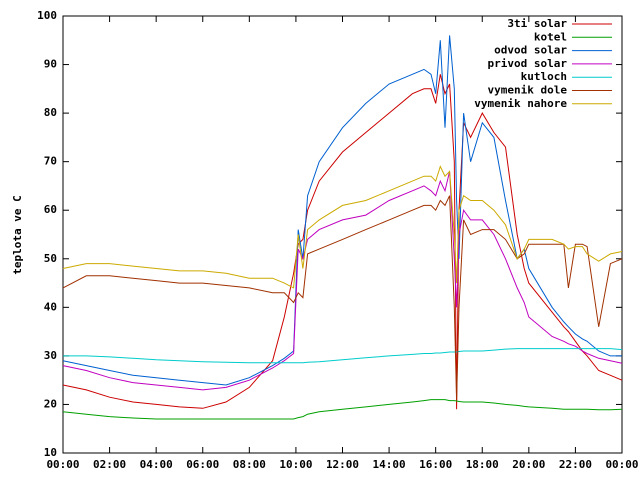 The width and height of the screenshot is (640, 480). I want to click on legend-label: kotel, so click(550, 36).